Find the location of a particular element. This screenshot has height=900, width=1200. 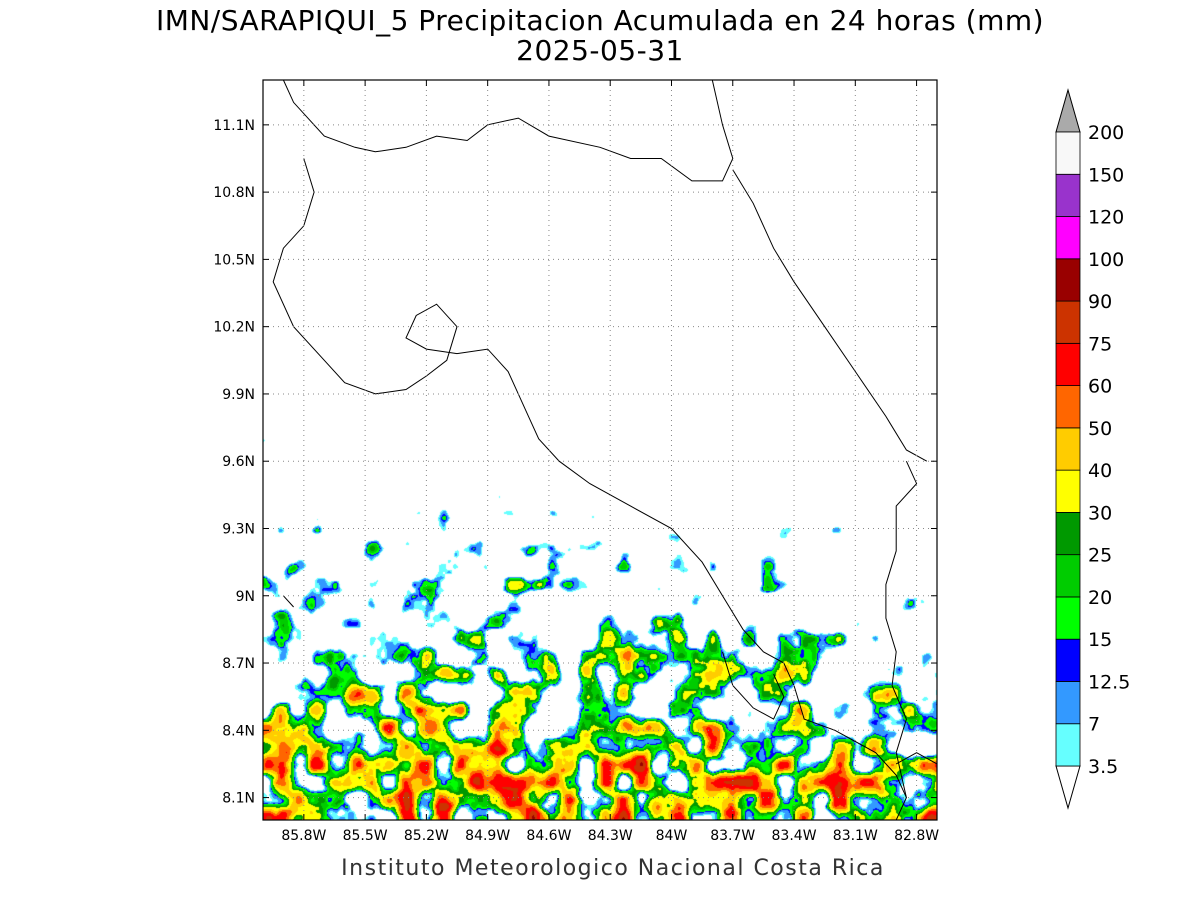

colorbar-label: 12.5 is located at coordinates (1109, 682).